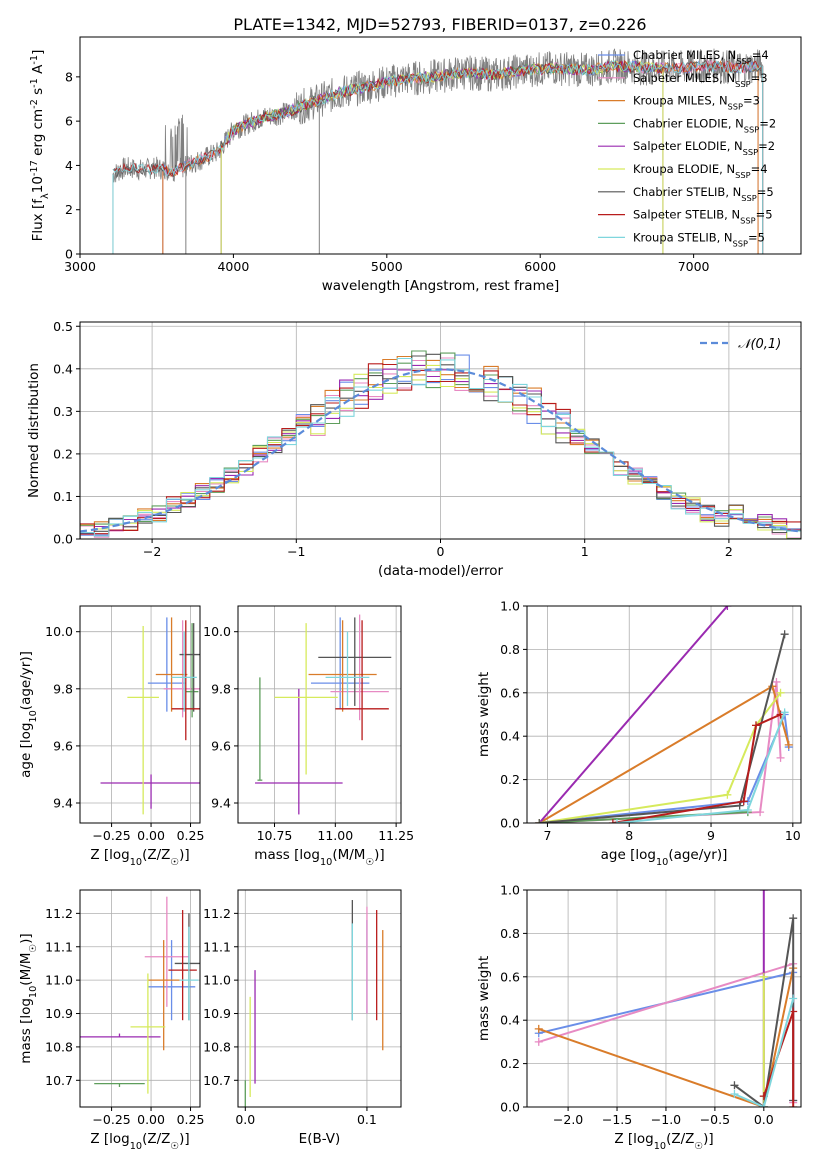  Describe the element at coordinates (63, 411) in the screenshot. I see `y-tick-label: 0.3` at that location.